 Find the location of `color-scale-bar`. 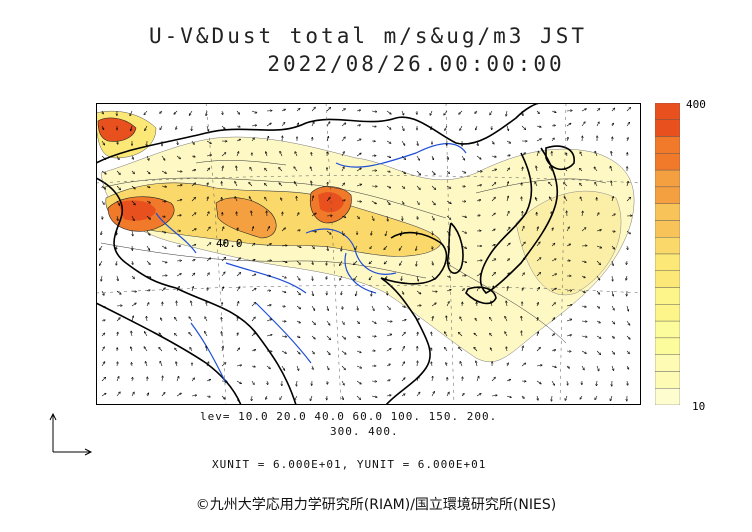

color-scale-bar is located at coordinates (667, 254).